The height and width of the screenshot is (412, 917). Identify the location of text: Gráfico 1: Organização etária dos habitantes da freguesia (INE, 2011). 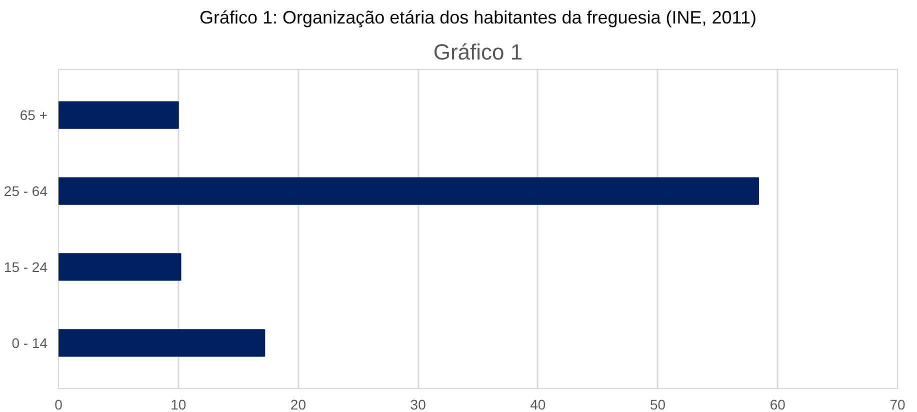
(478, 18).